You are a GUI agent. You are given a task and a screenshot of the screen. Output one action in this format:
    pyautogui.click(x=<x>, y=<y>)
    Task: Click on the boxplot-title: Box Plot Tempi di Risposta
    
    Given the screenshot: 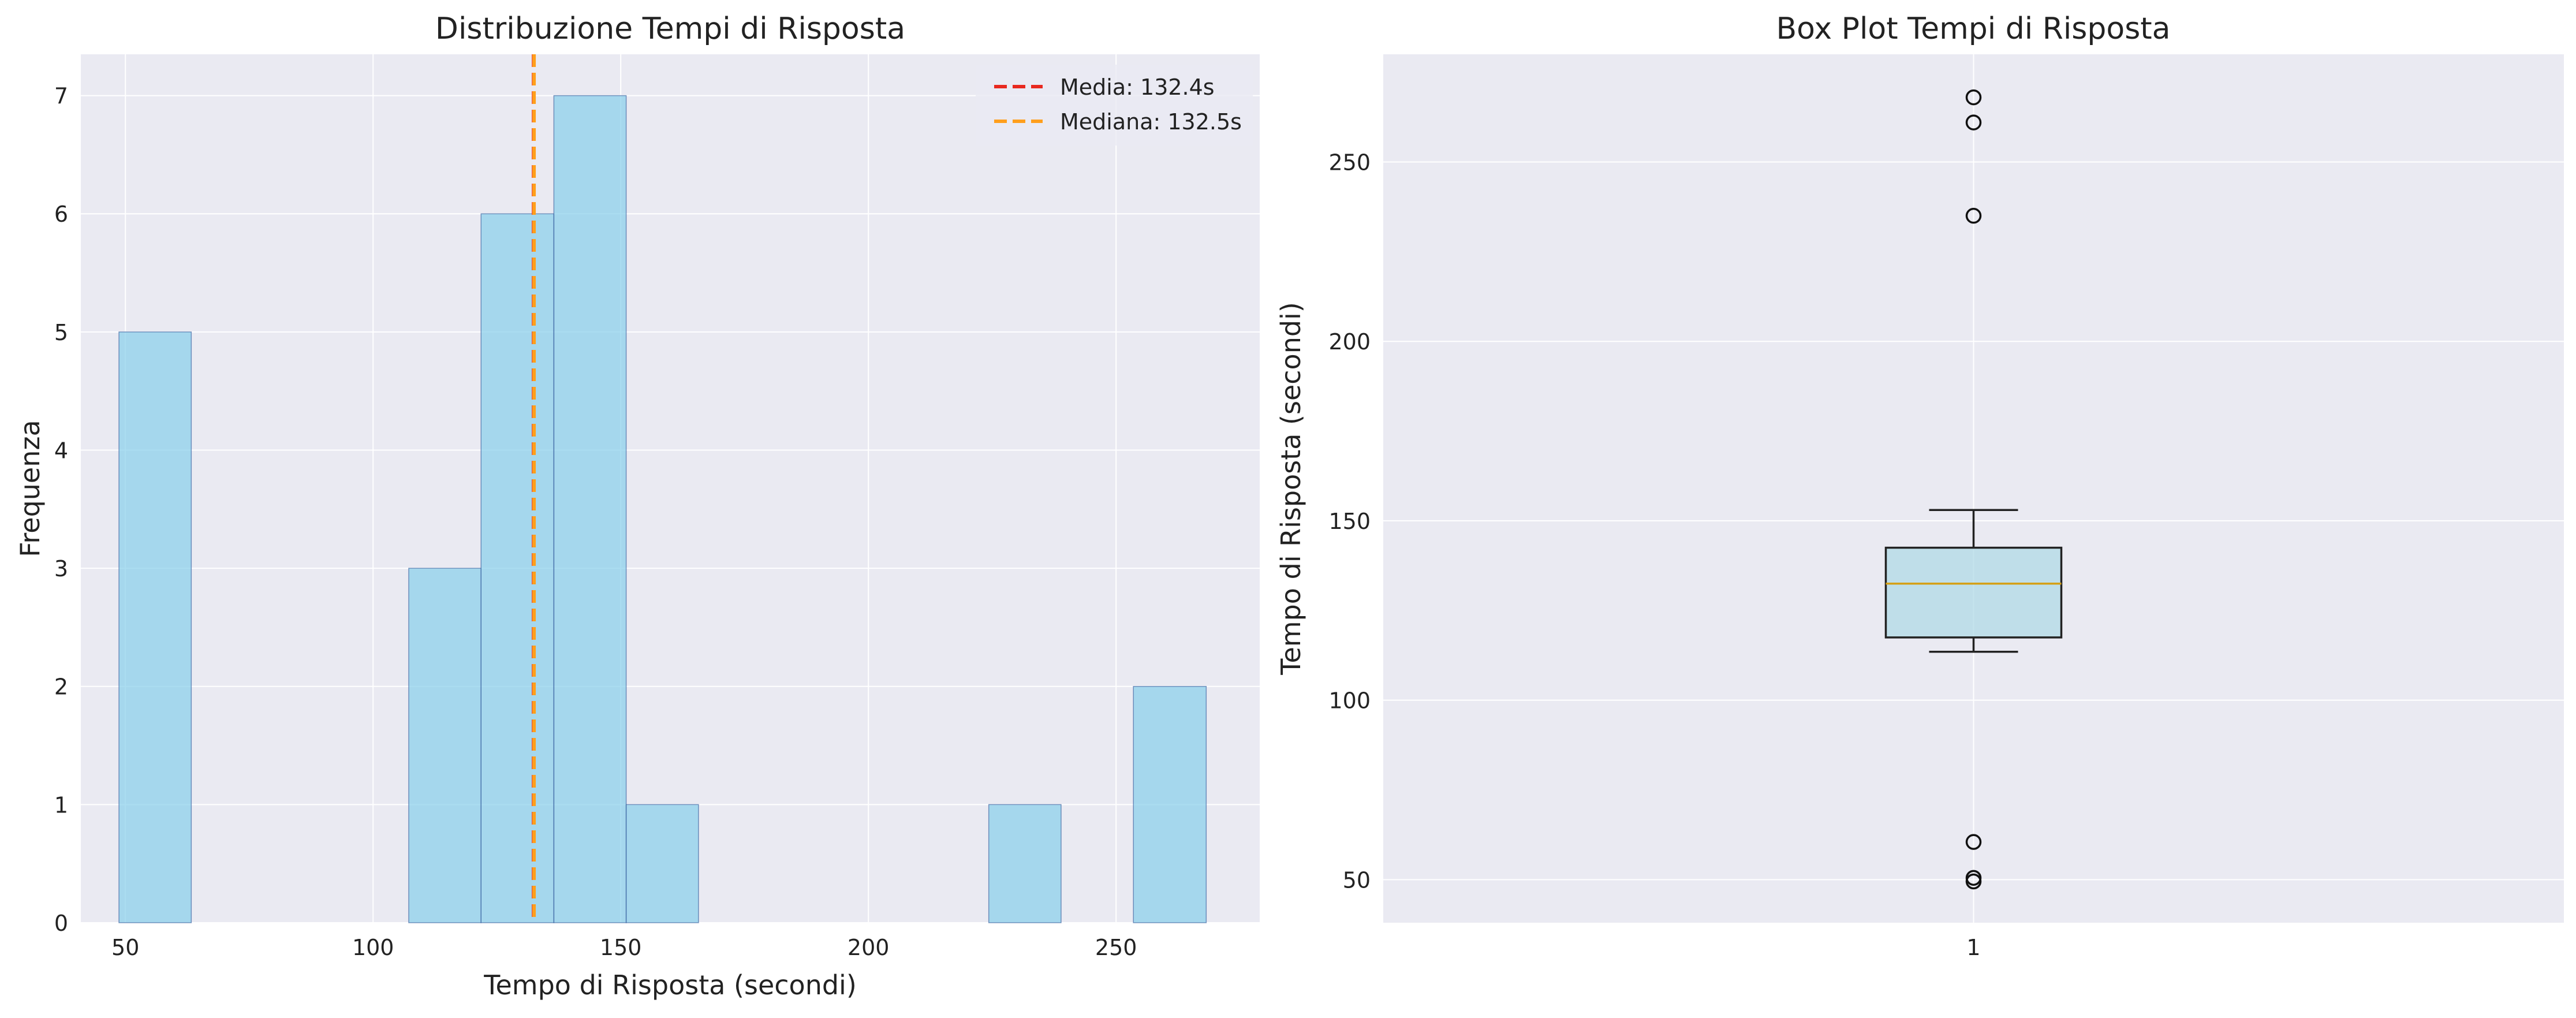 What is the action you would take?
    pyautogui.click(x=1973, y=29)
    